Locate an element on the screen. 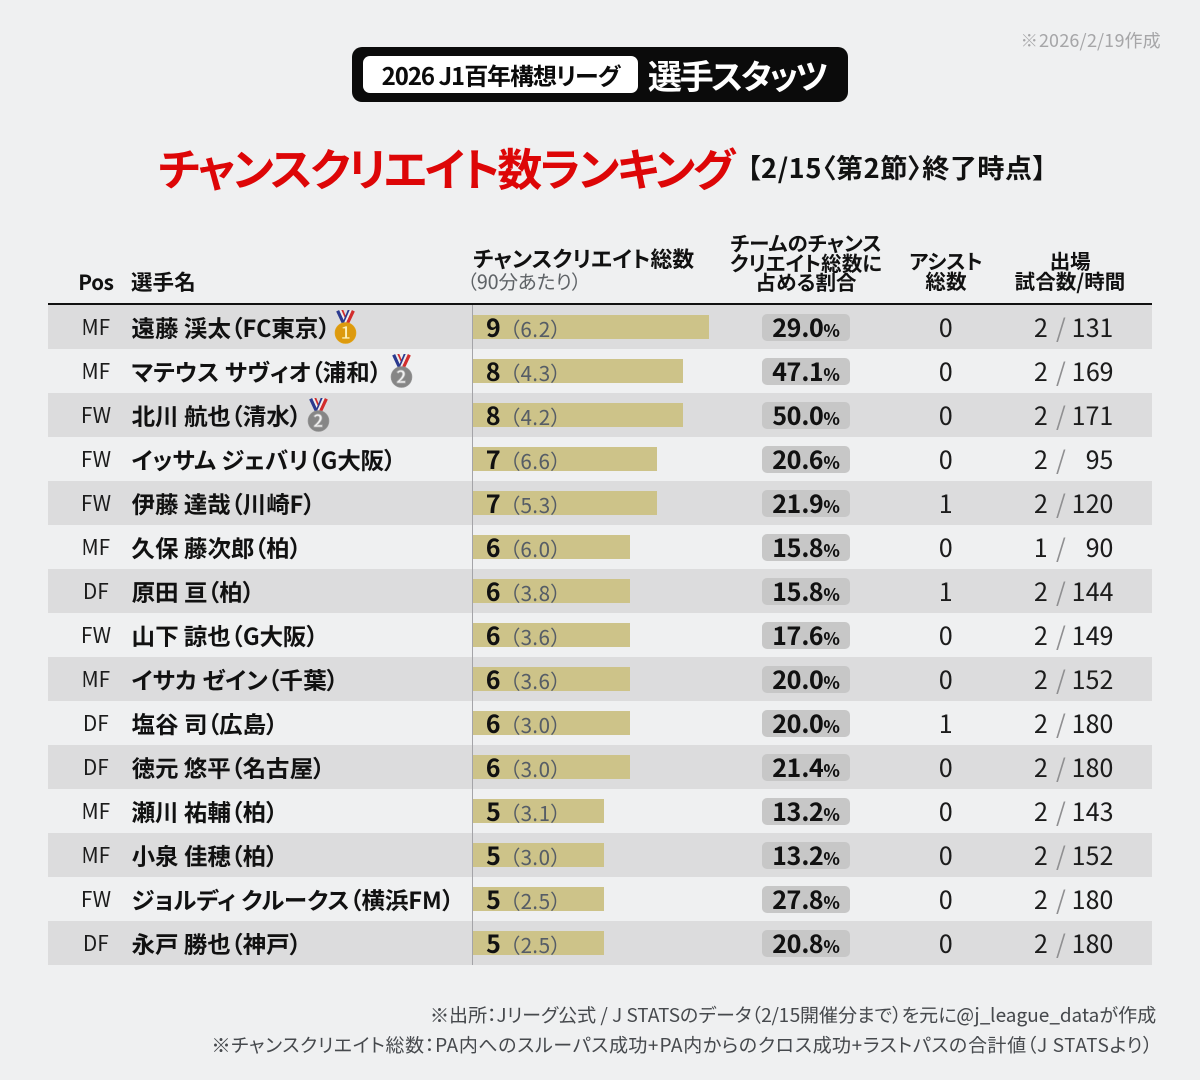  svg-text: 1 is located at coordinates (346, 331).